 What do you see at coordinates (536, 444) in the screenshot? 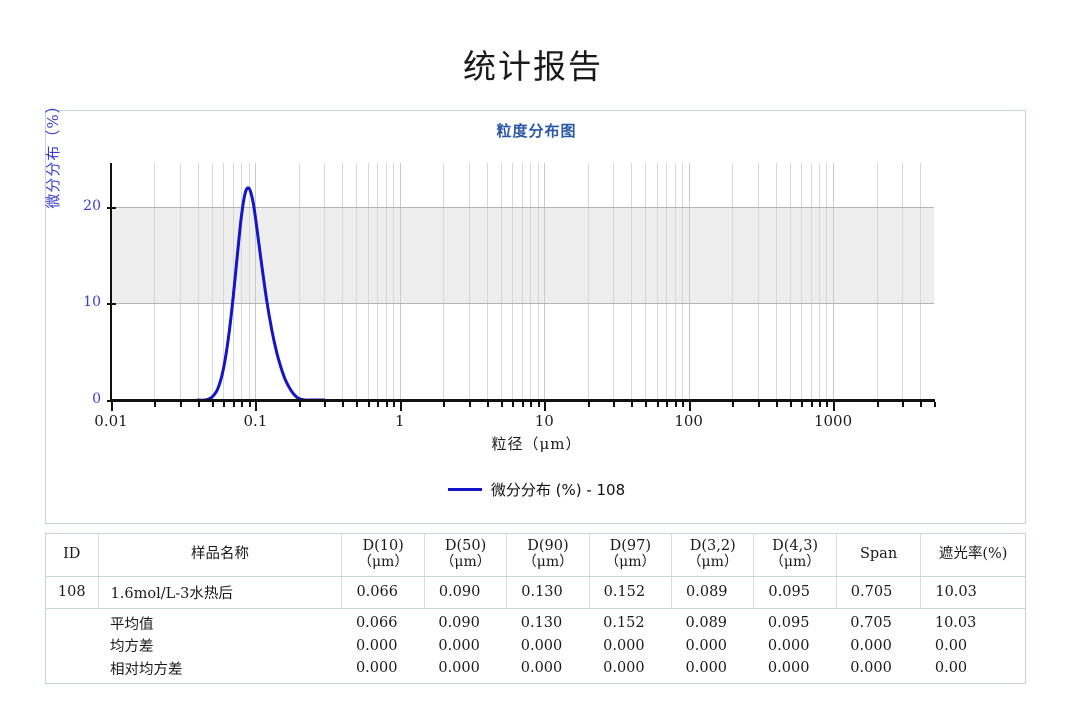
I see `x-axis-label: 粒径（μm）` at bounding box center [536, 444].